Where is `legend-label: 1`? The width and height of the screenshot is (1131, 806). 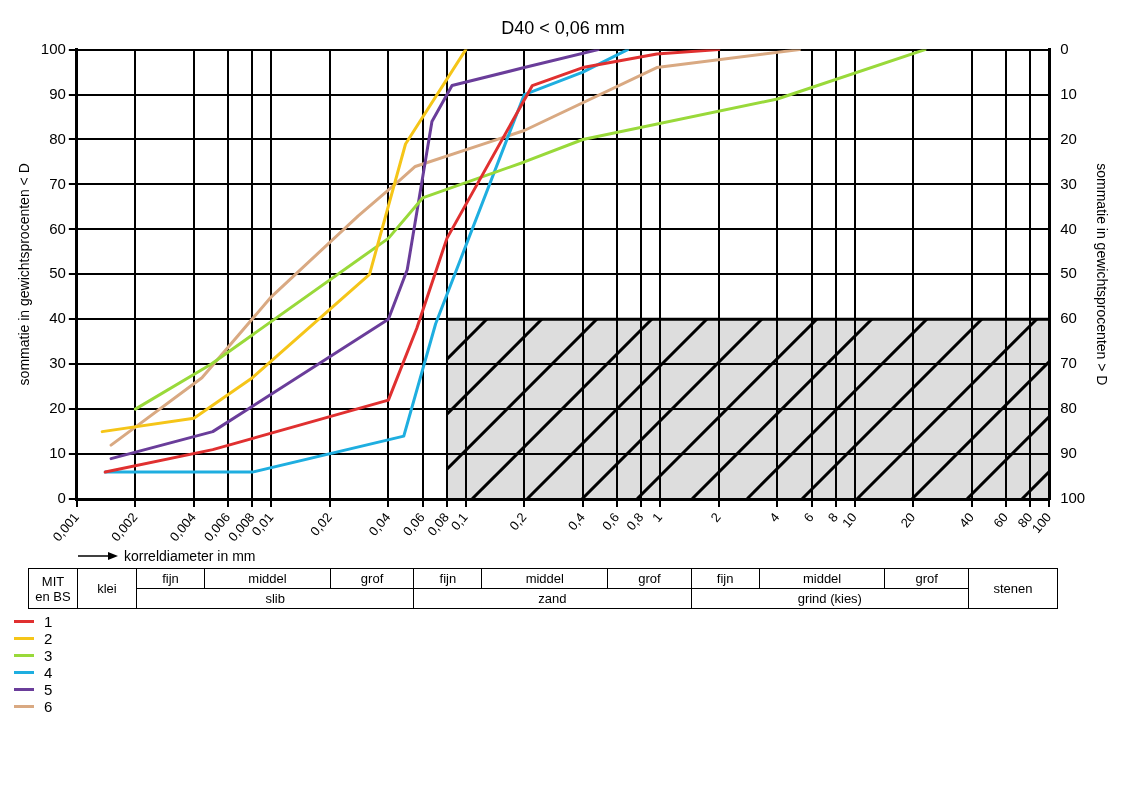 legend-label: 1 is located at coordinates (48, 621).